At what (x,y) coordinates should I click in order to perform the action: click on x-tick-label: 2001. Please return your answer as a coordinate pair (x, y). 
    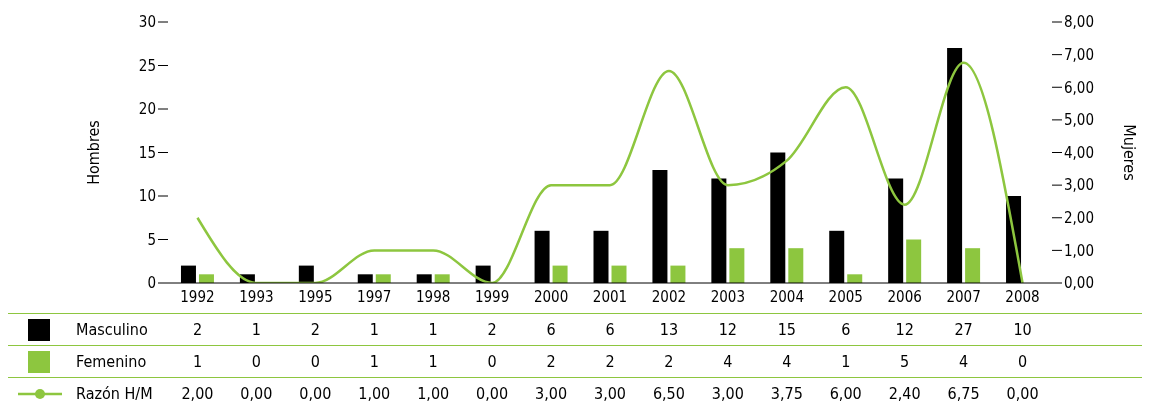
    Looking at the image, I should click on (610, 296).